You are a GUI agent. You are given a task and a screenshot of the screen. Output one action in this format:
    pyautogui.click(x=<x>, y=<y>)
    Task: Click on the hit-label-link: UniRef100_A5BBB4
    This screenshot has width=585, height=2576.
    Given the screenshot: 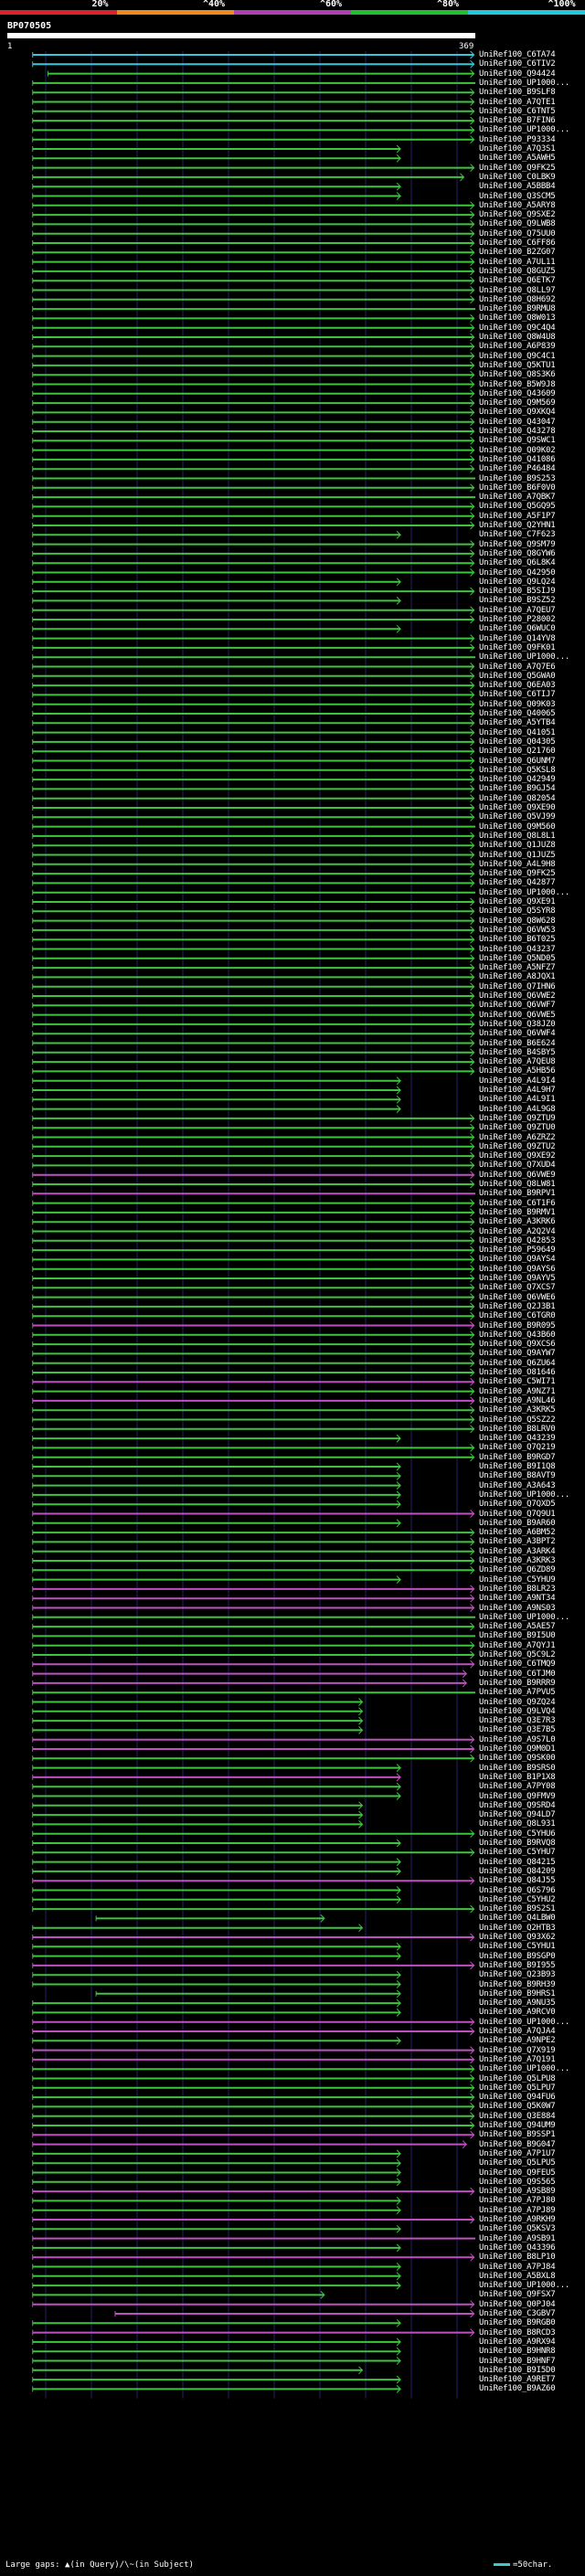 What is the action you would take?
    pyautogui.click(x=517, y=187)
    